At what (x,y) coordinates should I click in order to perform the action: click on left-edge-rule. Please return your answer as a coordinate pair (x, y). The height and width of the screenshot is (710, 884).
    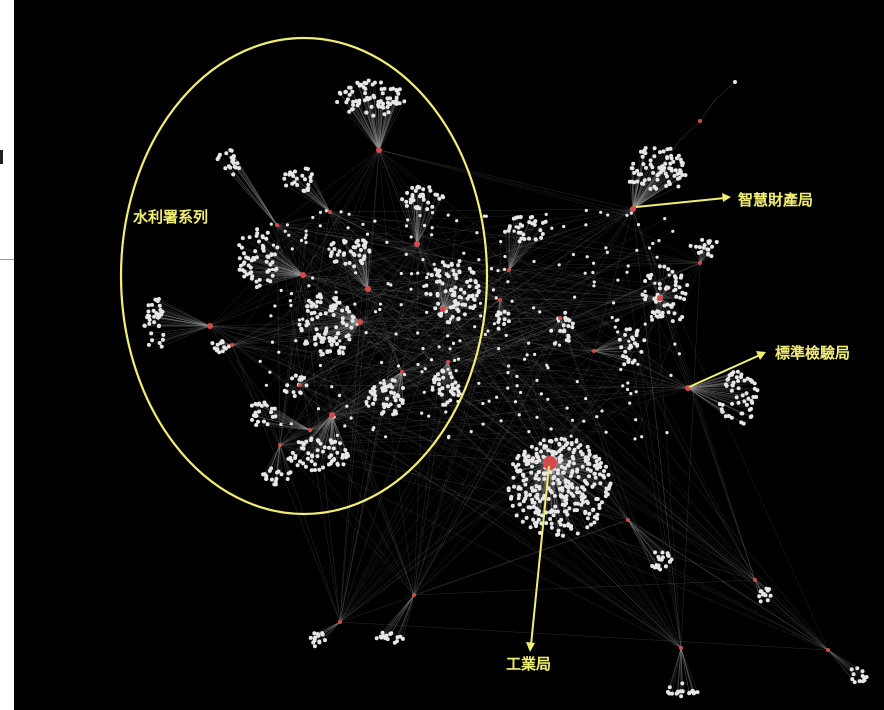
    Looking at the image, I should click on (7, 259).